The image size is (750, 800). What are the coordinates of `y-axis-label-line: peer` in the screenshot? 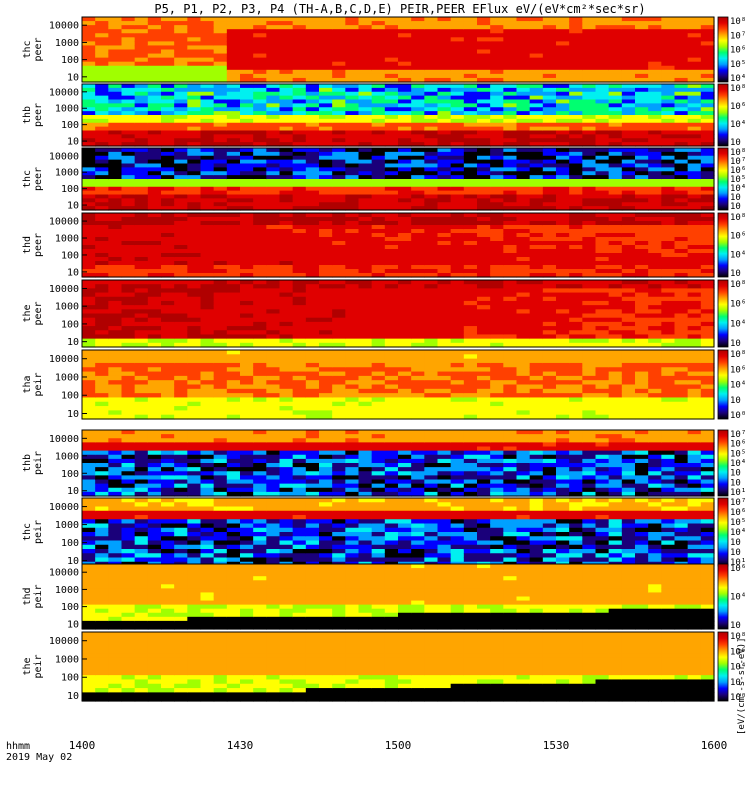 It's located at (38, 313).